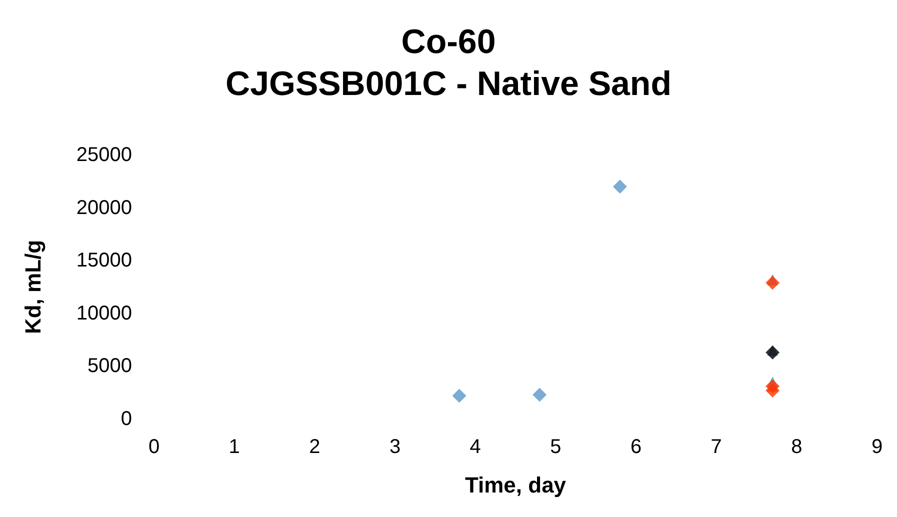 This screenshot has height=517, width=897. Describe the element at coordinates (104, 261) in the screenshot. I see `y-tick-label: 15000` at that location.